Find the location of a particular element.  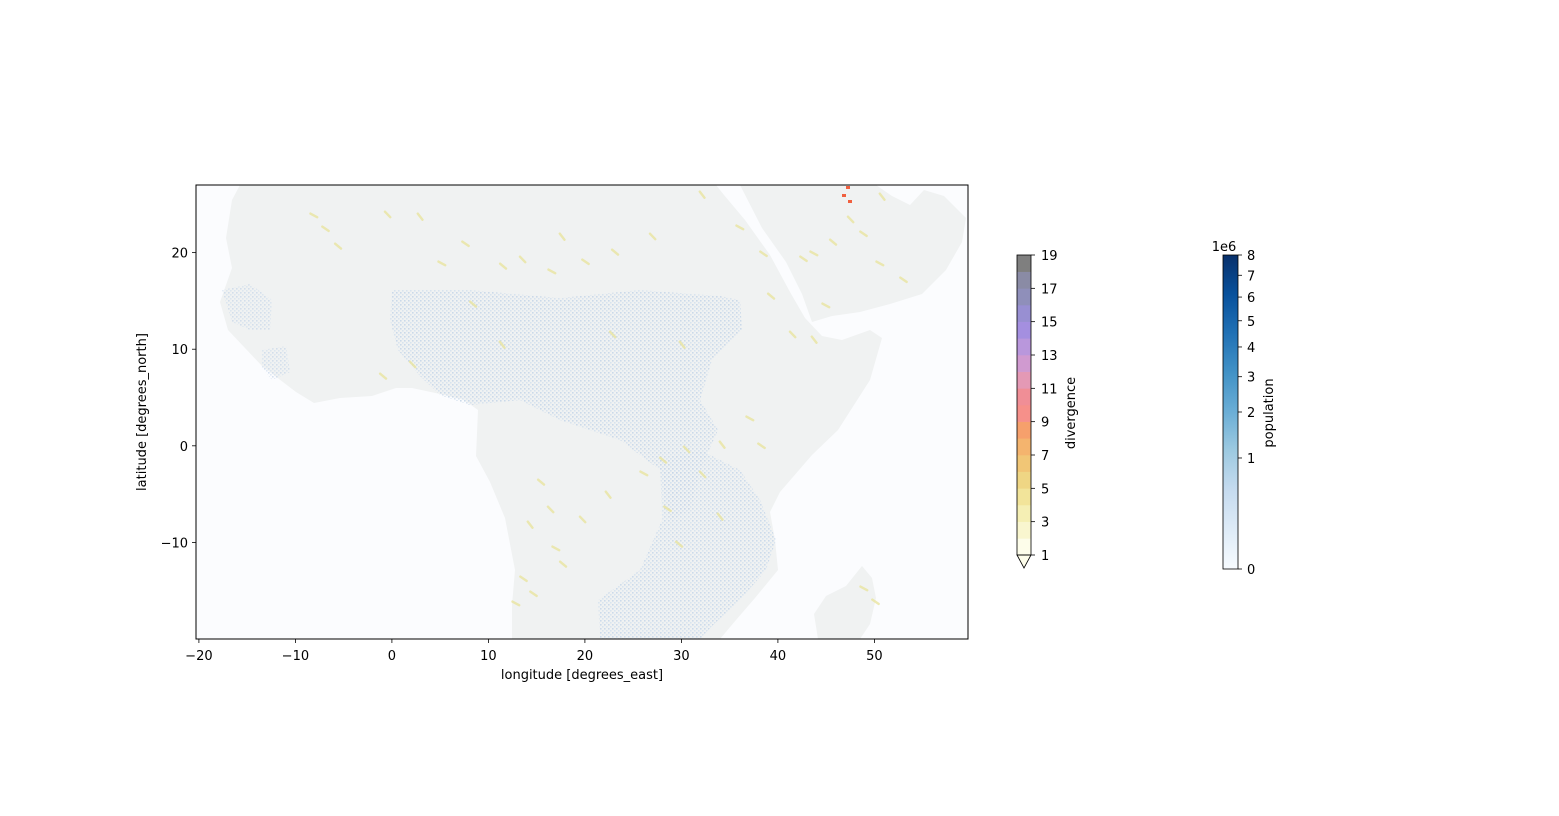

population-density-overlay-west is located at coordinates (256, 332).